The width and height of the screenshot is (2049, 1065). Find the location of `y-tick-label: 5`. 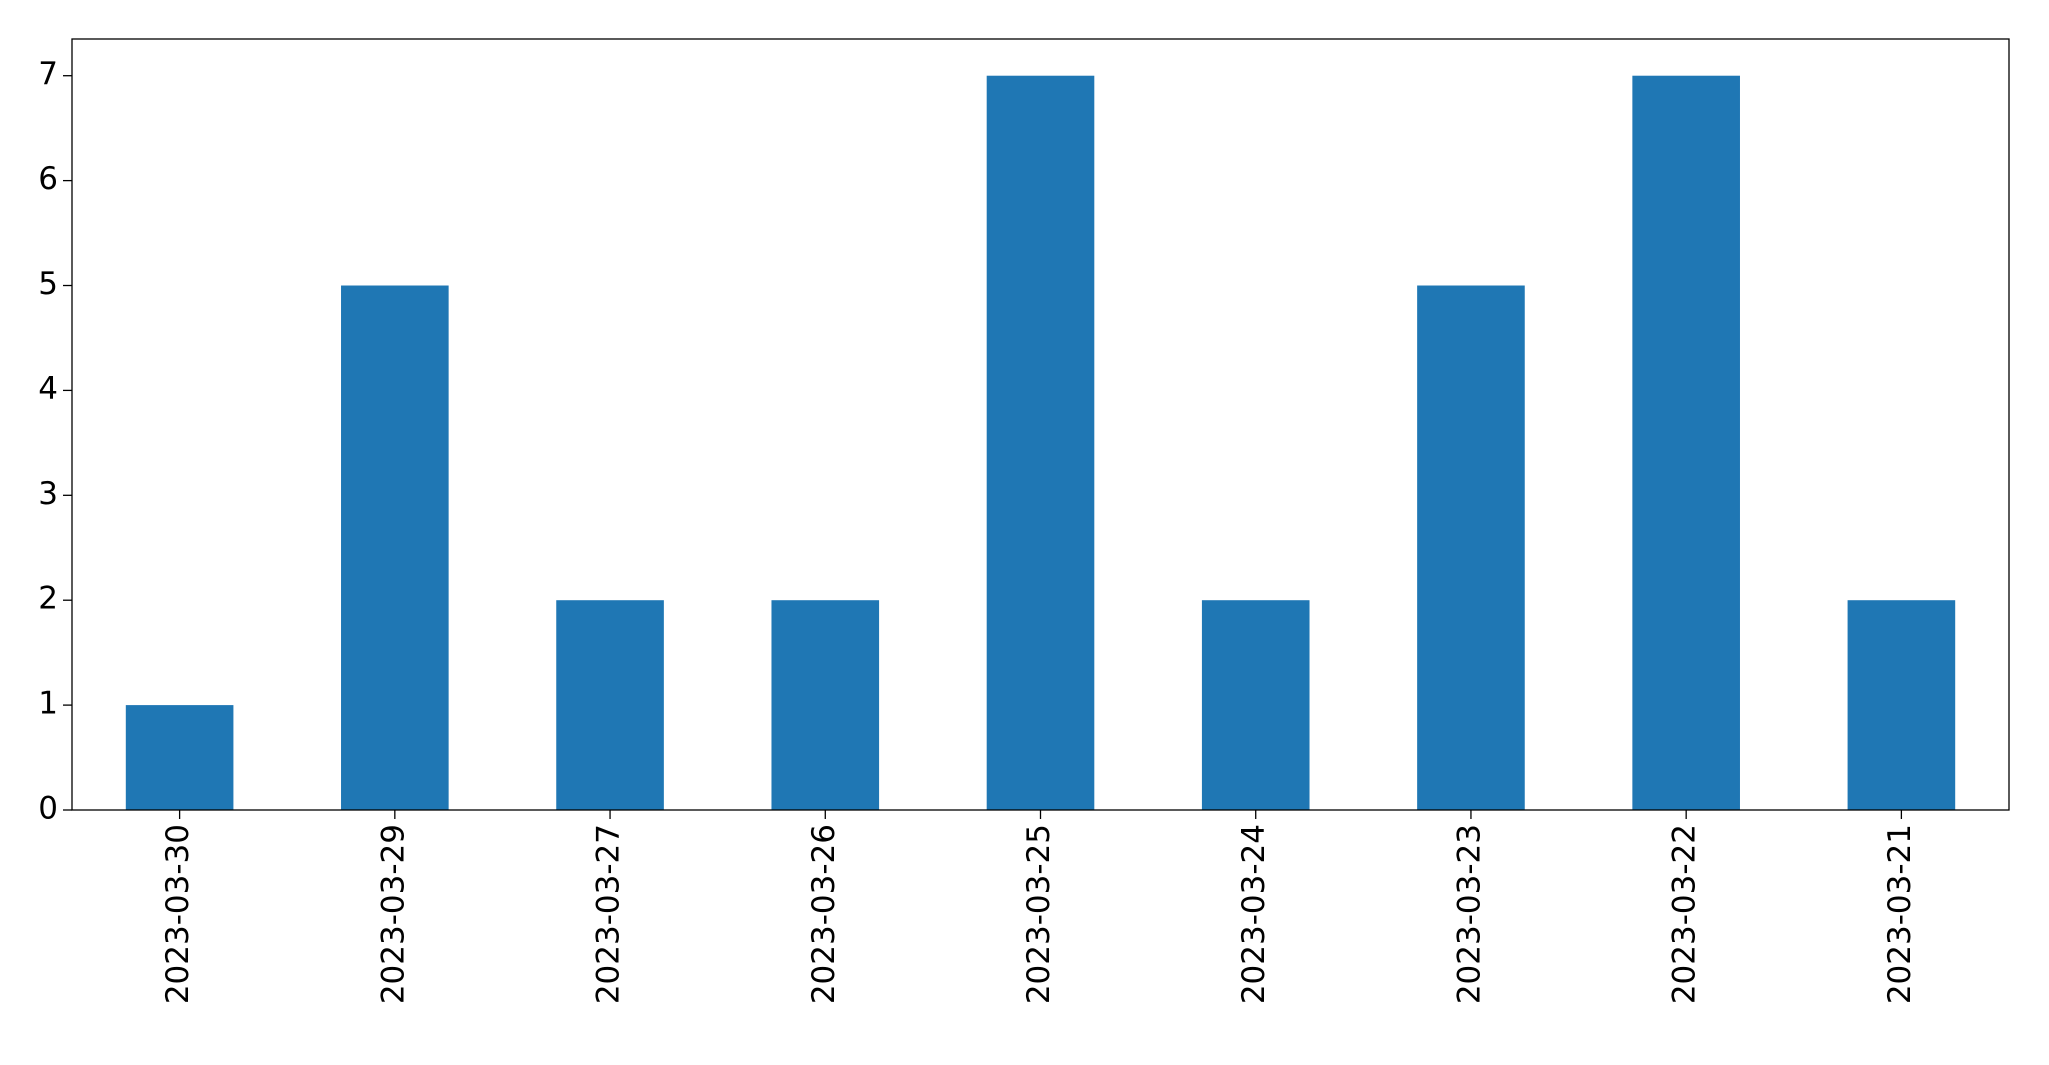

y-tick-label: 5 is located at coordinates (48, 284).